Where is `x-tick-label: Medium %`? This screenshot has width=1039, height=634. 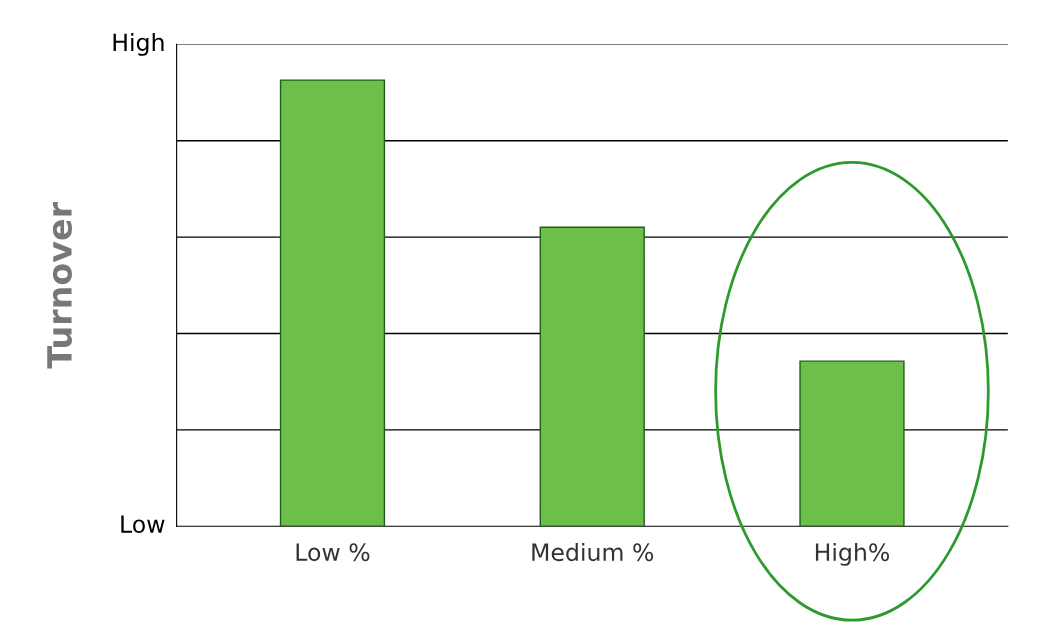
x-tick-label: Medium % is located at coordinates (593, 552).